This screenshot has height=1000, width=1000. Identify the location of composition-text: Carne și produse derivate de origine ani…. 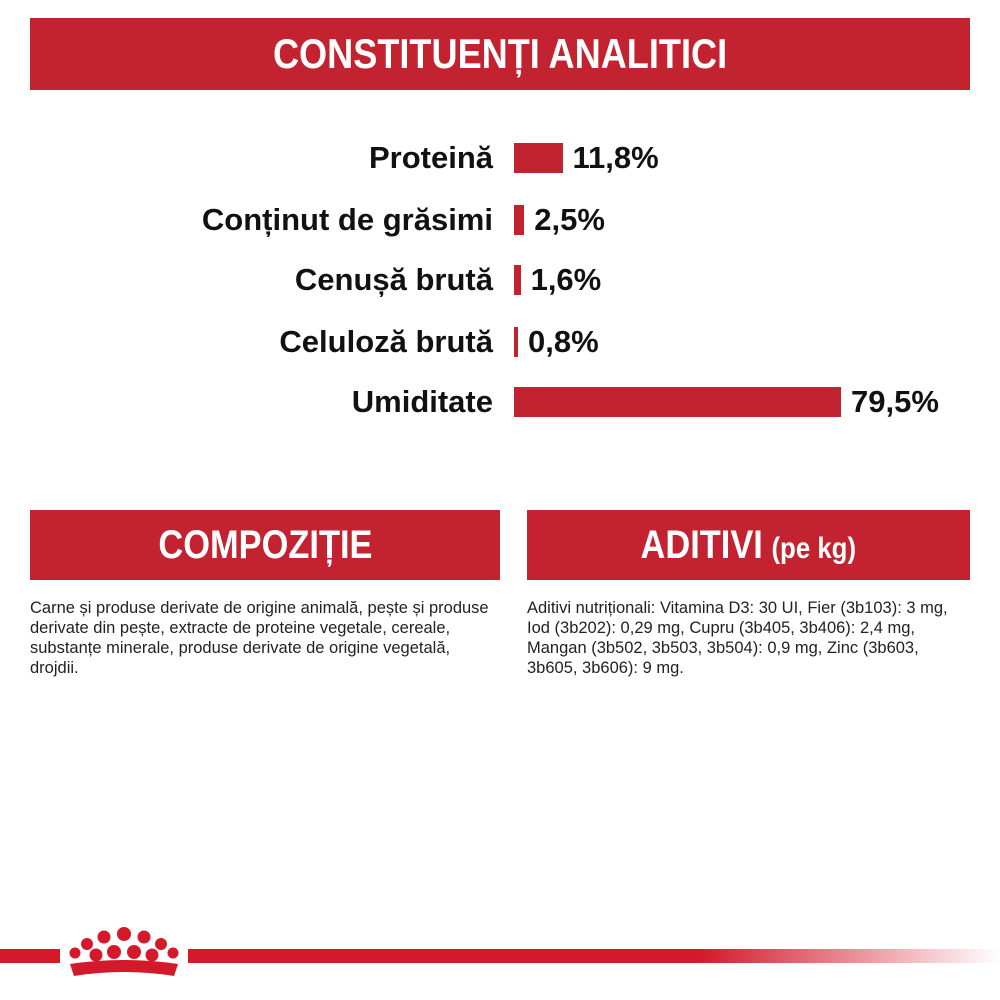
(259, 638).